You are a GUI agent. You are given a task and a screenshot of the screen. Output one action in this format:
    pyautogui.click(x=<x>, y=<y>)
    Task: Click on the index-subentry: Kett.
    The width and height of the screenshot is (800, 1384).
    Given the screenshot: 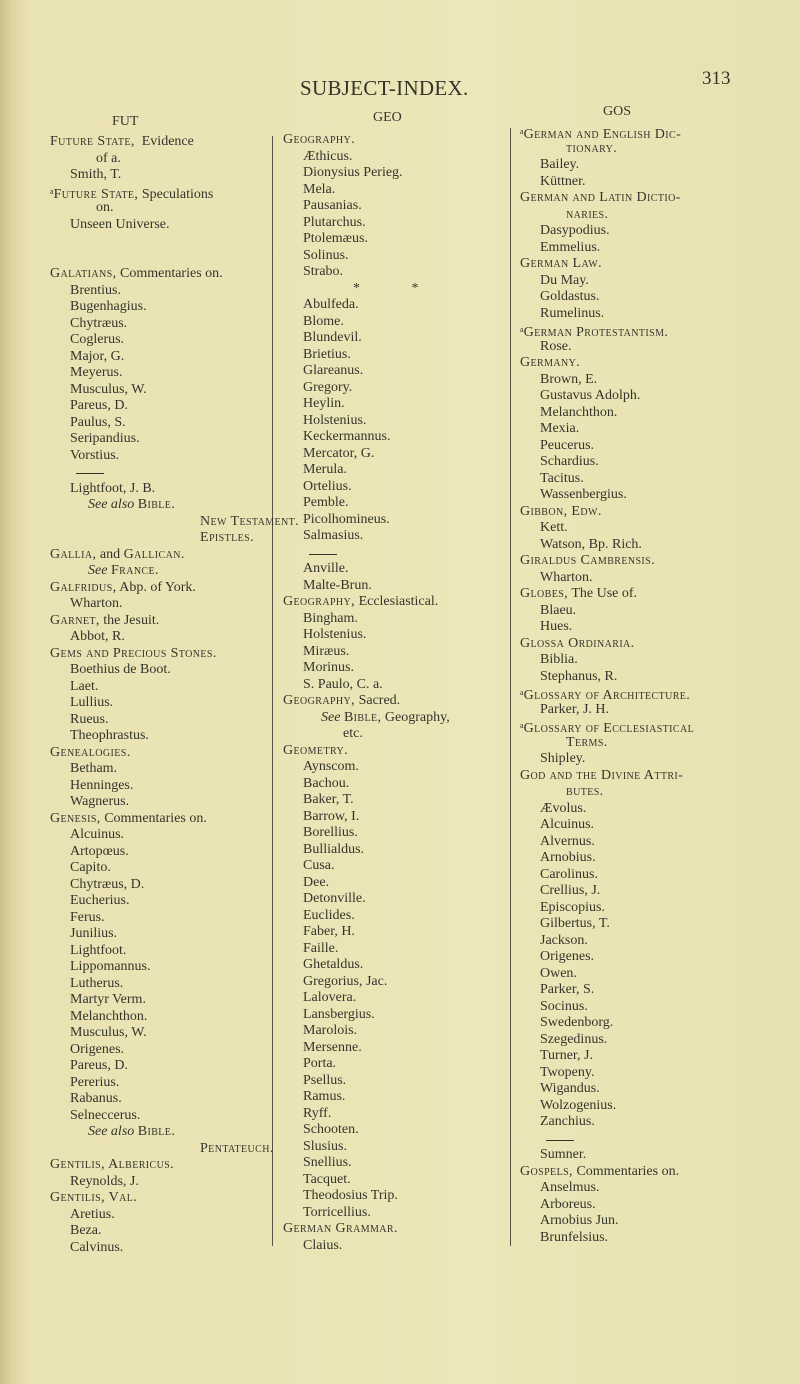 What is the action you would take?
    pyautogui.click(x=554, y=527)
    